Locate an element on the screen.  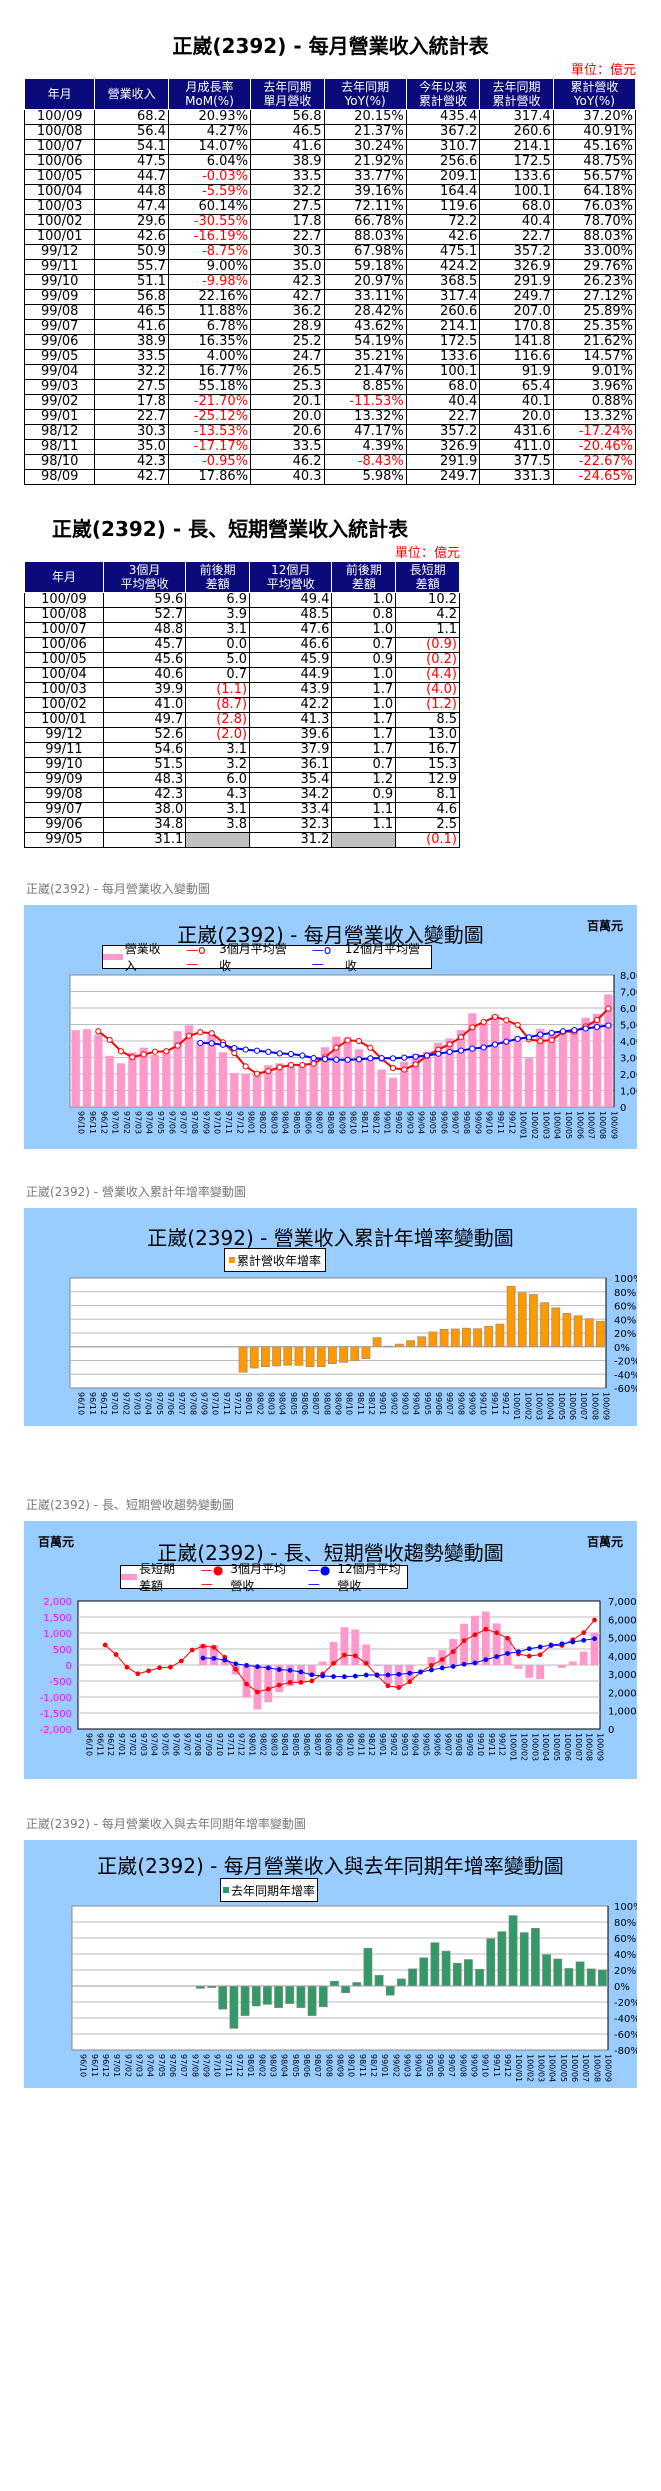
chart4-legend: 去年同期年增率 is located at coordinates (269, 1890).